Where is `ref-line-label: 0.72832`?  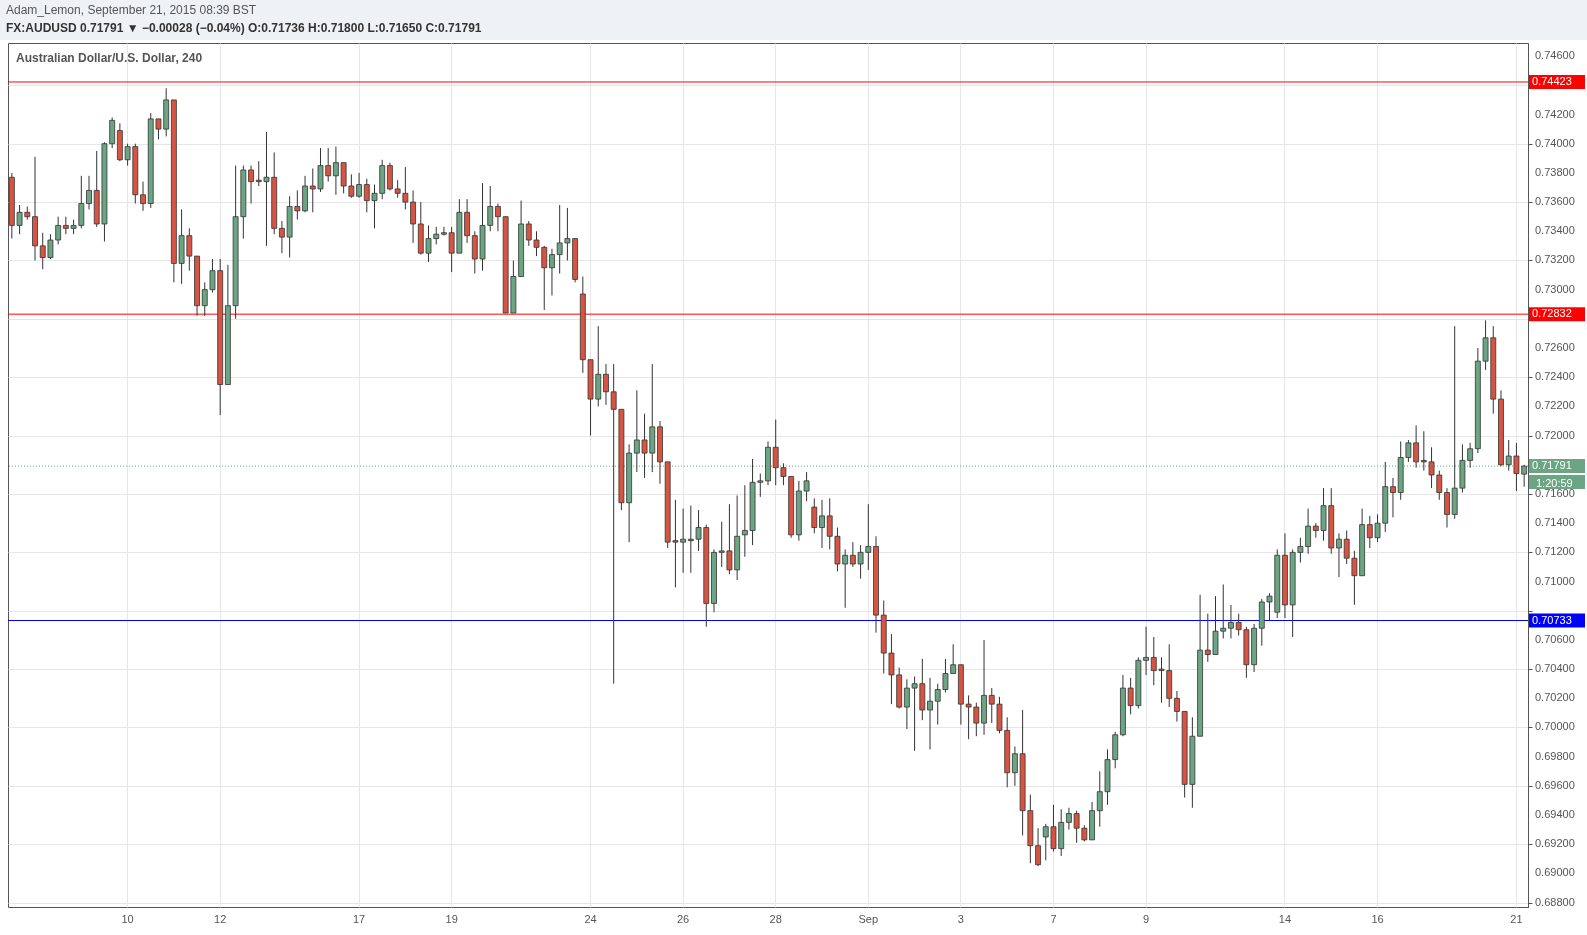 ref-line-label: 0.72832 is located at coordinates (1552, 313).